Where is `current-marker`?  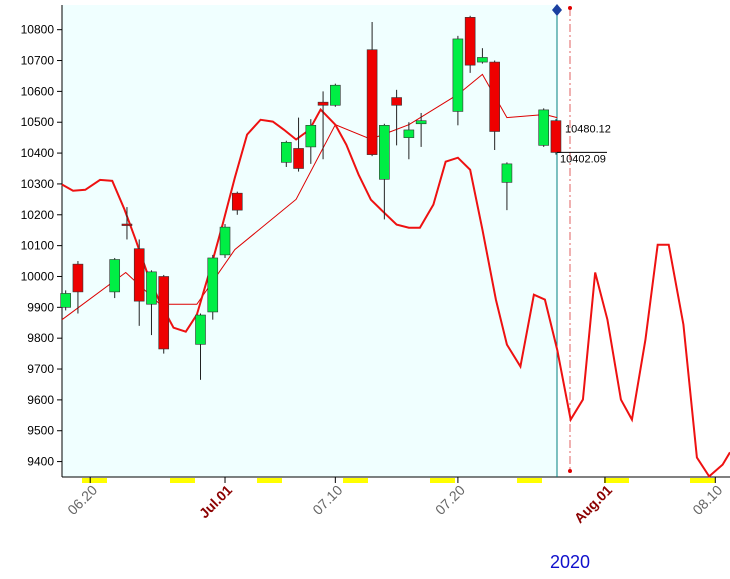 current-marker is located at coordinates (557, 10).